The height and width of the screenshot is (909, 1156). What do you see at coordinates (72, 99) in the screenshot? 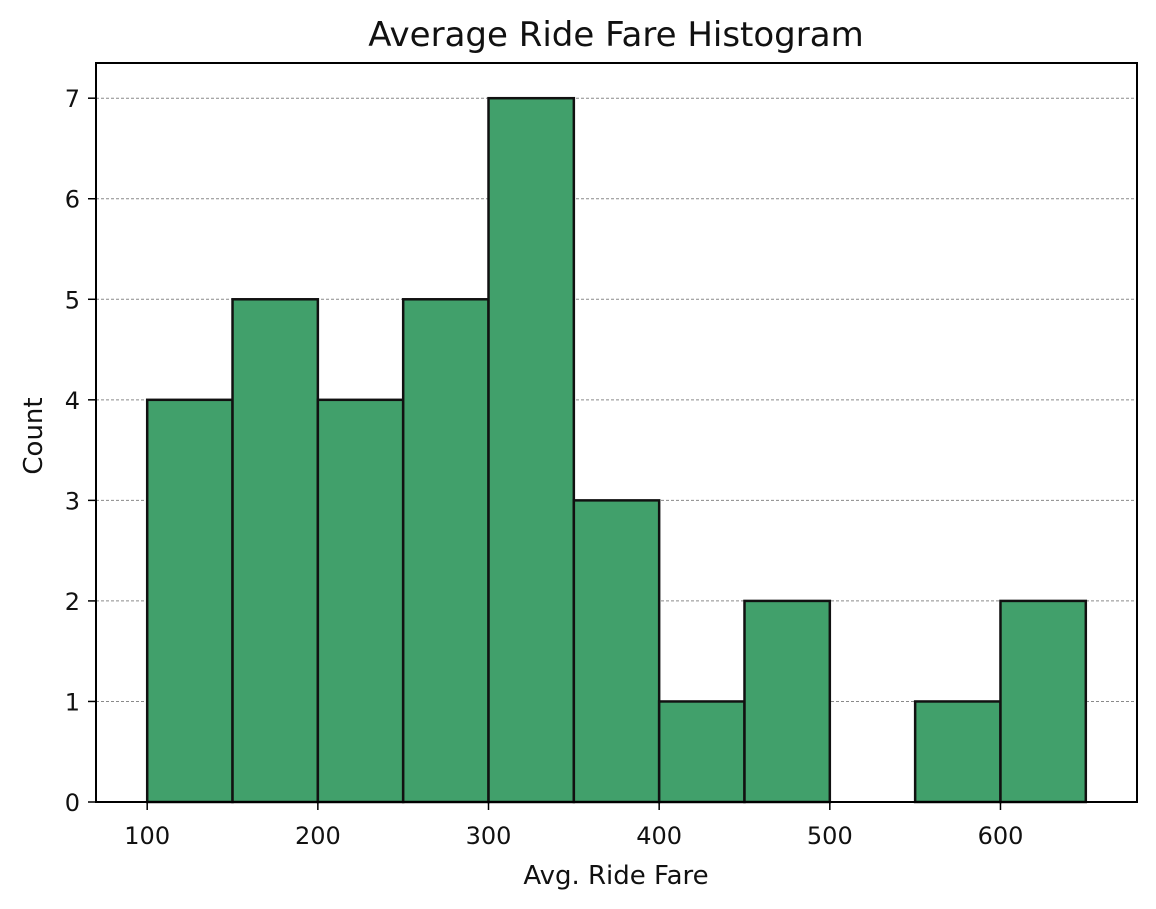
I see `y-tick-label: 7` at bounding box center [72, 99].